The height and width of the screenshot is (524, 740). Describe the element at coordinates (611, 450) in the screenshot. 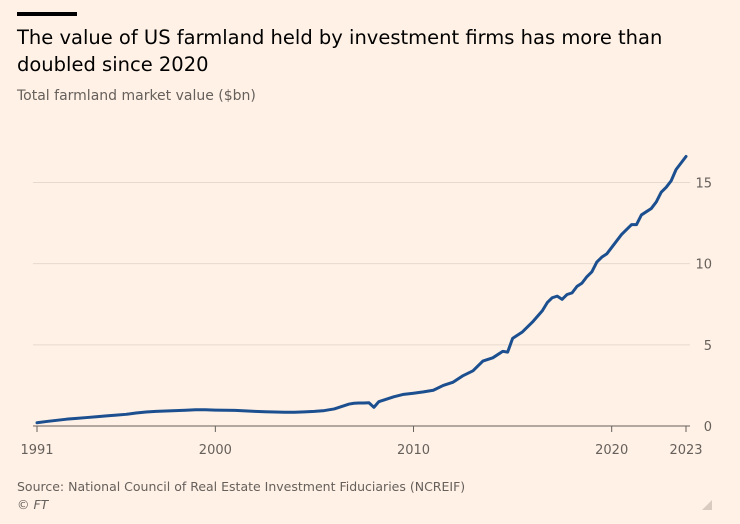

I see `x-tick-label: 2020` at that location.